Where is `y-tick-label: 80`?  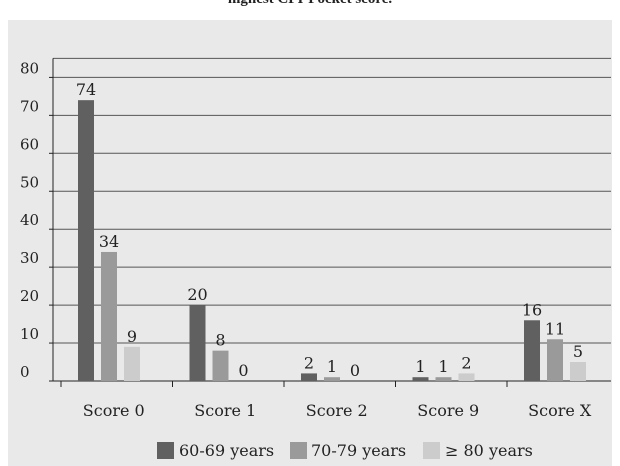
y-tick-label: 80 is located at coordinates (29, 68).